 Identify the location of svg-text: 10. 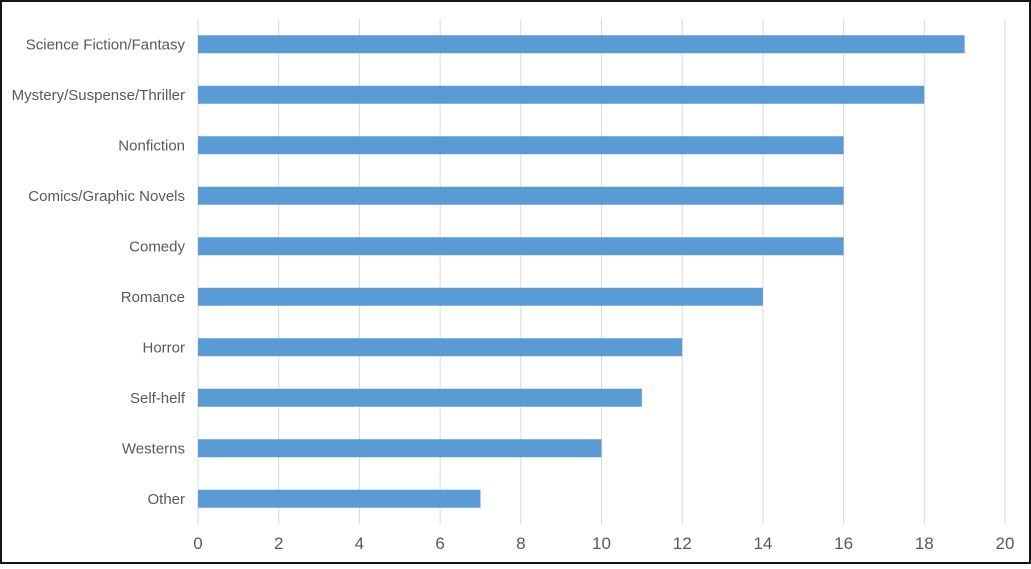
(601, 543).